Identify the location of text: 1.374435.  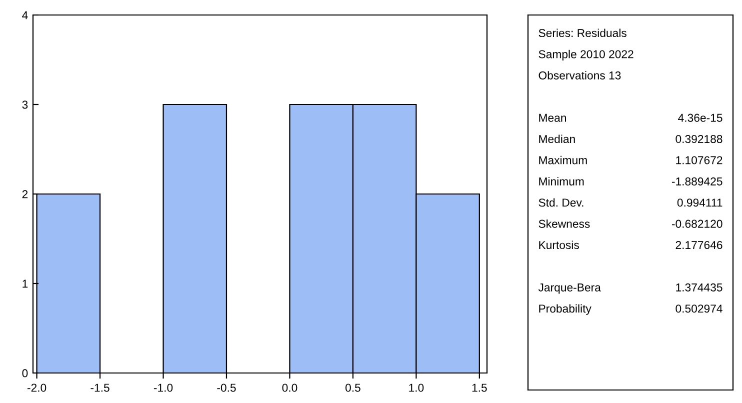
(699, 287).